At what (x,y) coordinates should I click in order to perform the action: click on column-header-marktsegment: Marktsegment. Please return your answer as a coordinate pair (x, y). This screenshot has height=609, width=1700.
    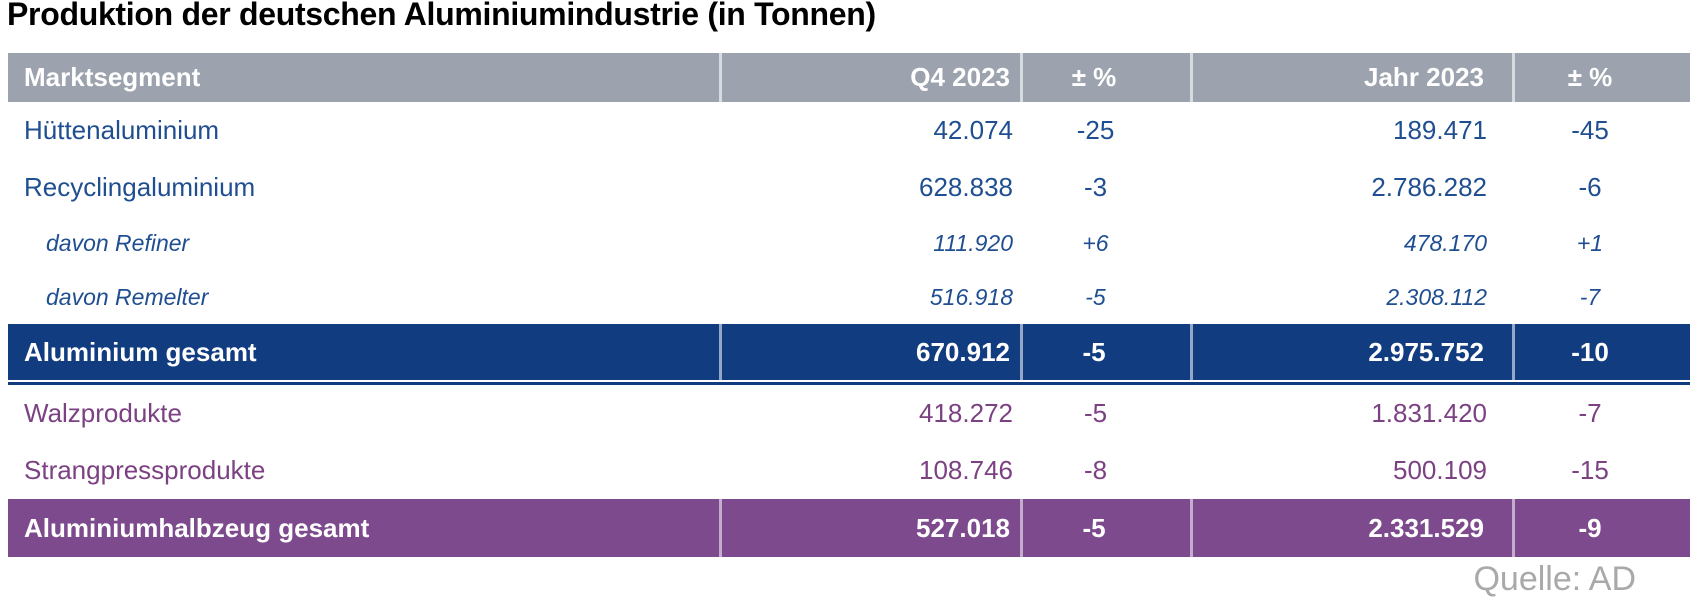
    Looking at the image, I should click on (365, 77).